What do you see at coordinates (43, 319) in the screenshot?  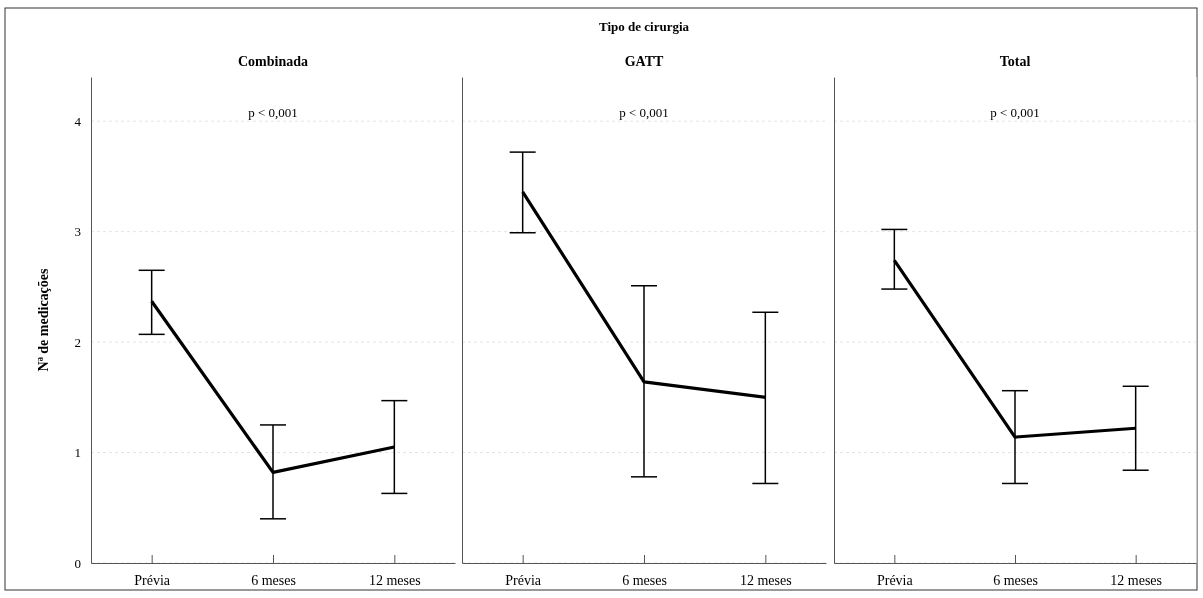 I see `y-axis-title: Nª de medicações` at bounding box center [43, 319].